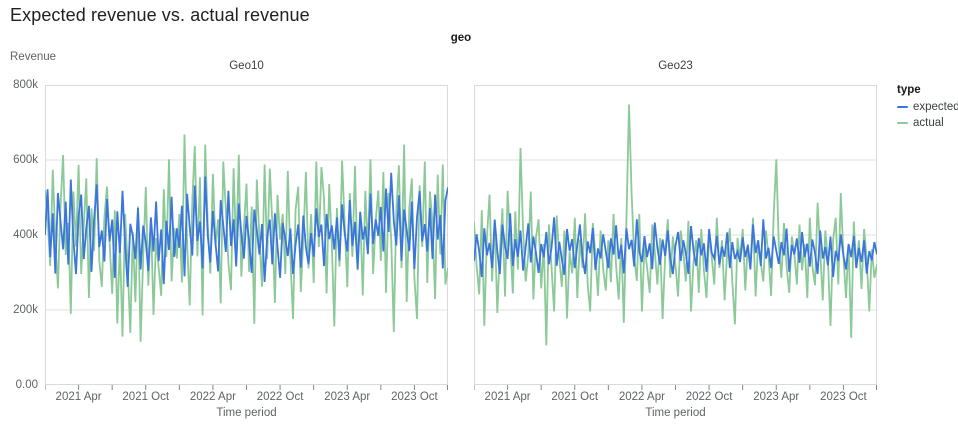 The height and width of the screenshot is (424, 958). Describe the element at coordinates (461, 38) in the screenshot. I see `facet-field-header: geo` at that location.